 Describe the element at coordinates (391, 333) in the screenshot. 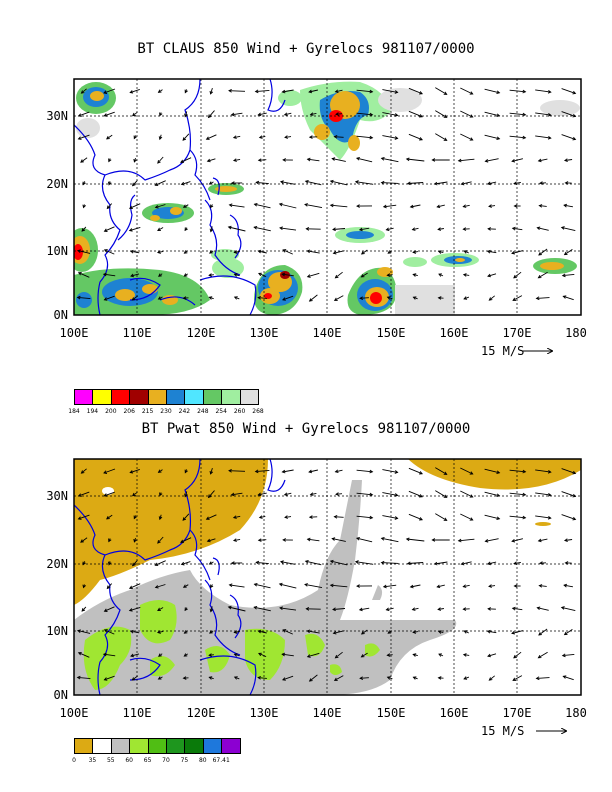

I see `panel1-xlabel-150e: 150E` at that location.